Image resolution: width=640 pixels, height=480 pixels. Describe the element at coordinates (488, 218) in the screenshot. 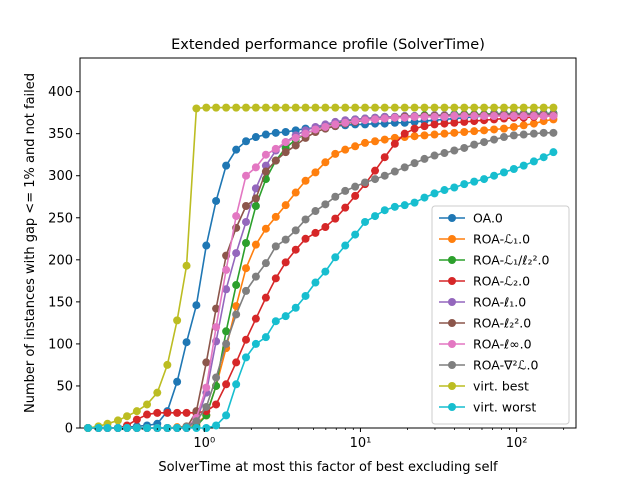

I see `legend-label: OA.0` at that location.